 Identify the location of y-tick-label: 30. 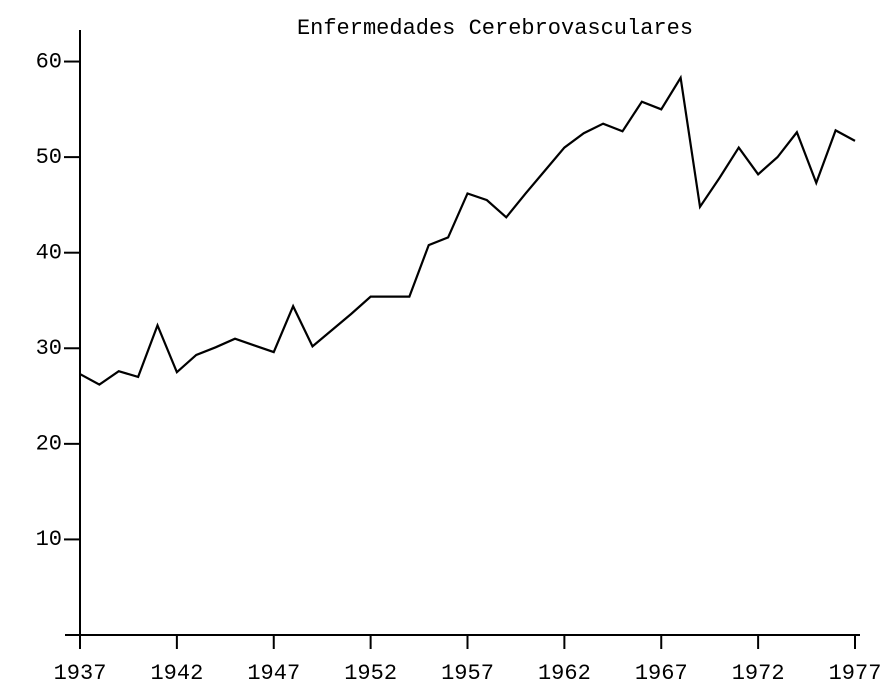
(49, 348).